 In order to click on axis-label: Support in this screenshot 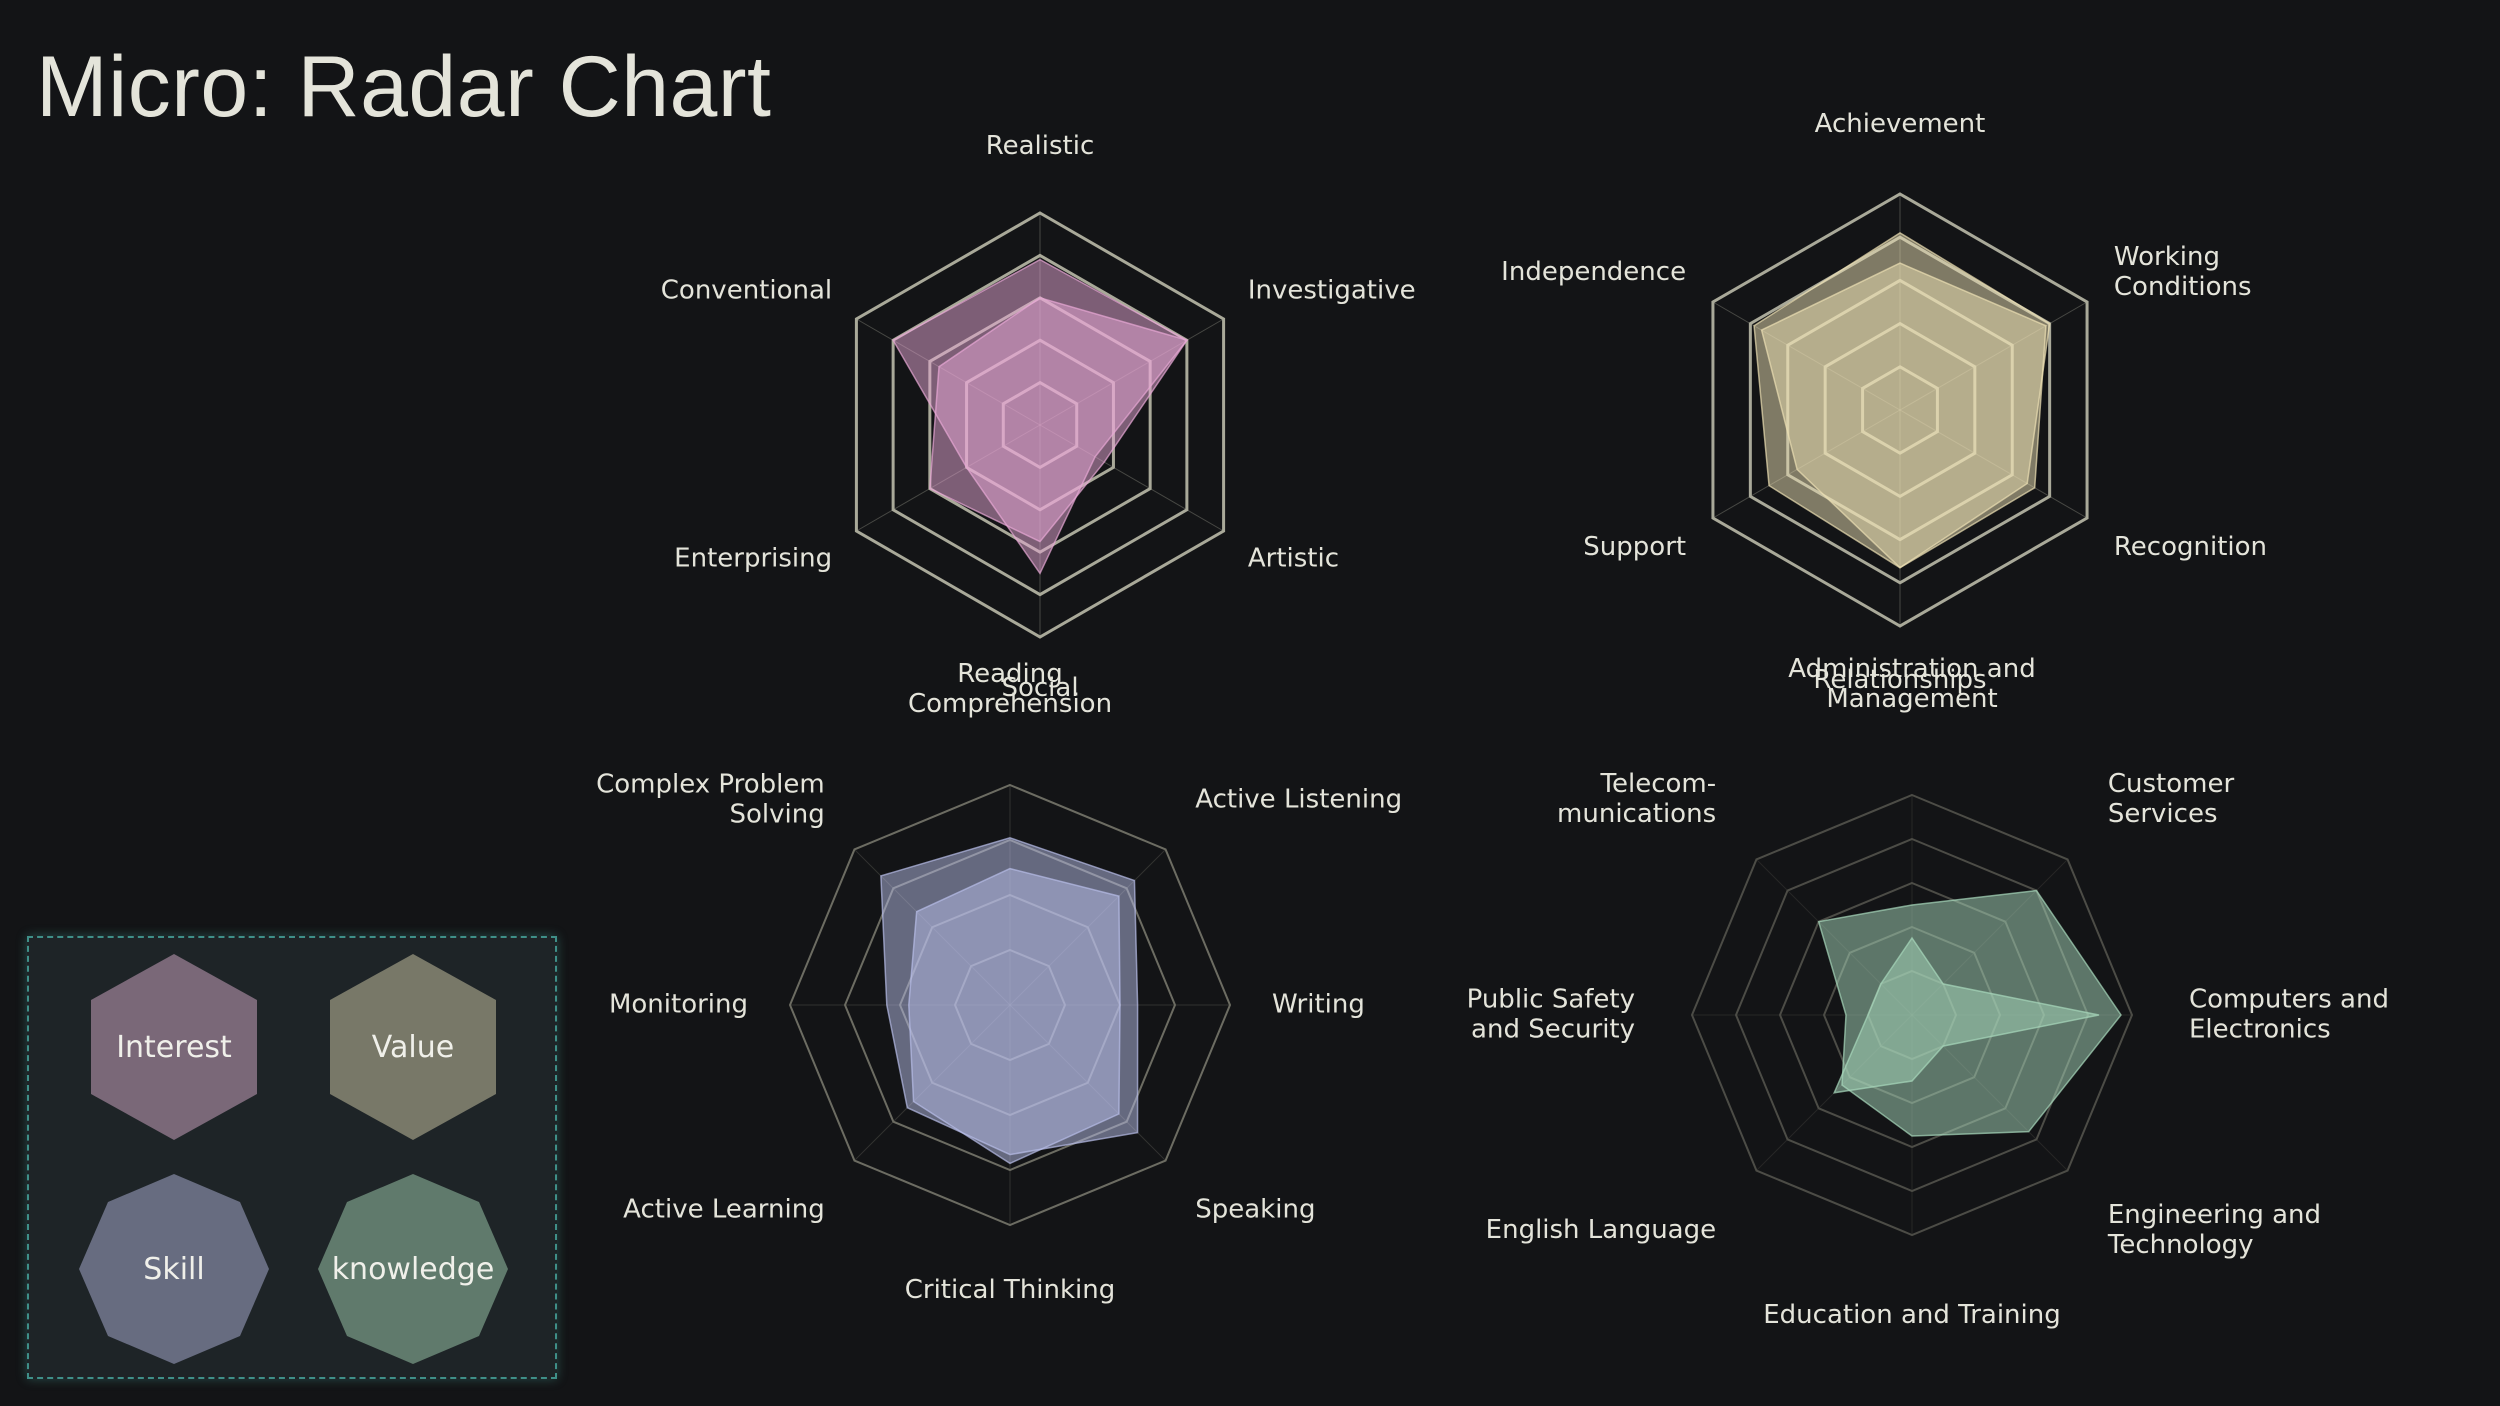, I will do `click(1634, 547)`.